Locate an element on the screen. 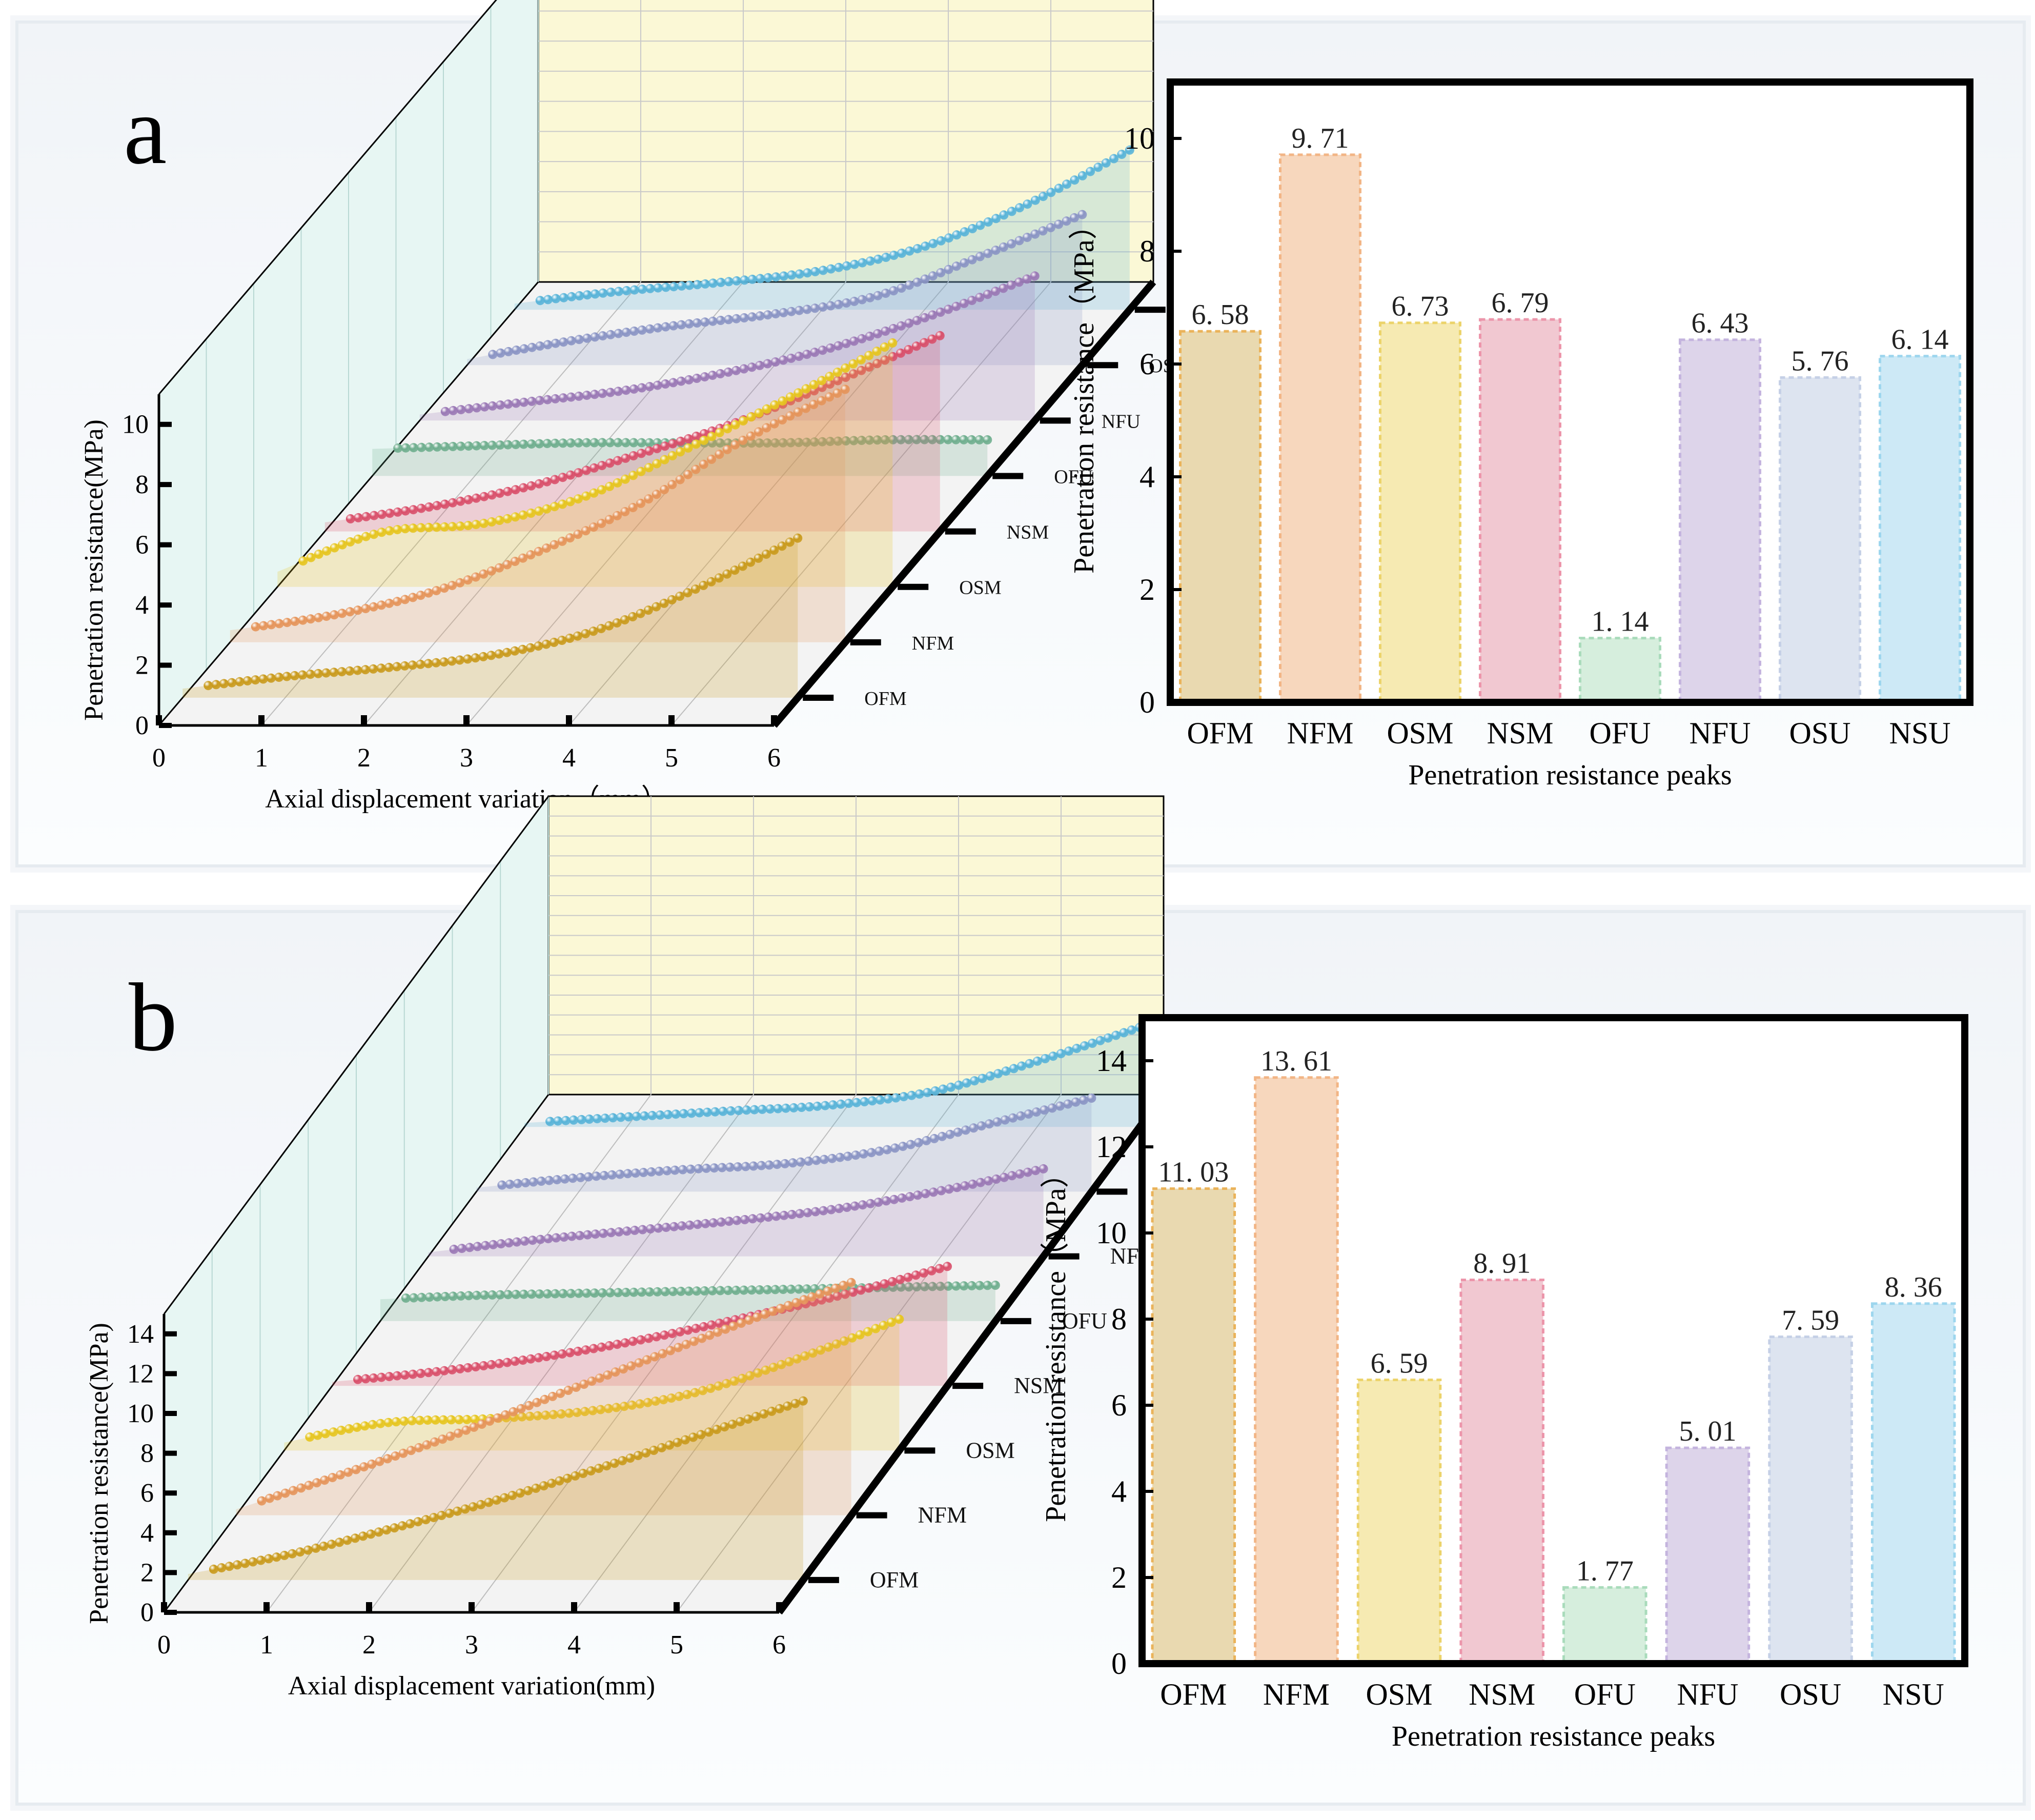  x-tick-label: 5 is located at coordinates (676, 1645).